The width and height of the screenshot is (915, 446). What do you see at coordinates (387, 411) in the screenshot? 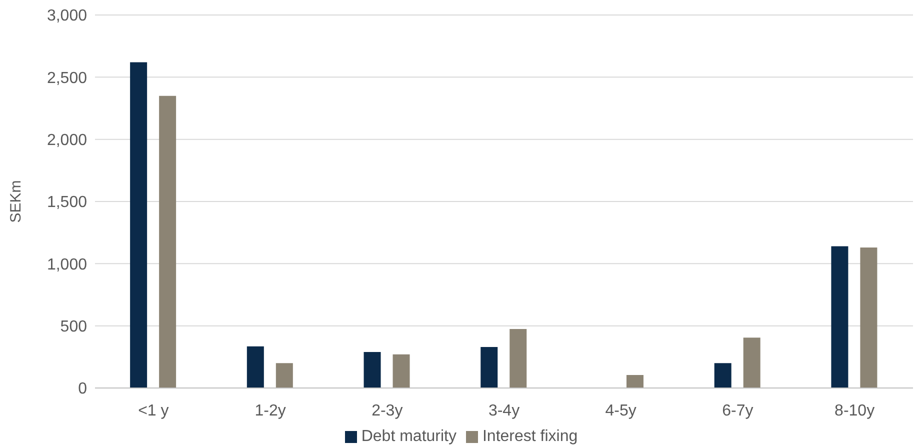
I see `x-tick-label: 2-3y` at bounding box center [387, 411].